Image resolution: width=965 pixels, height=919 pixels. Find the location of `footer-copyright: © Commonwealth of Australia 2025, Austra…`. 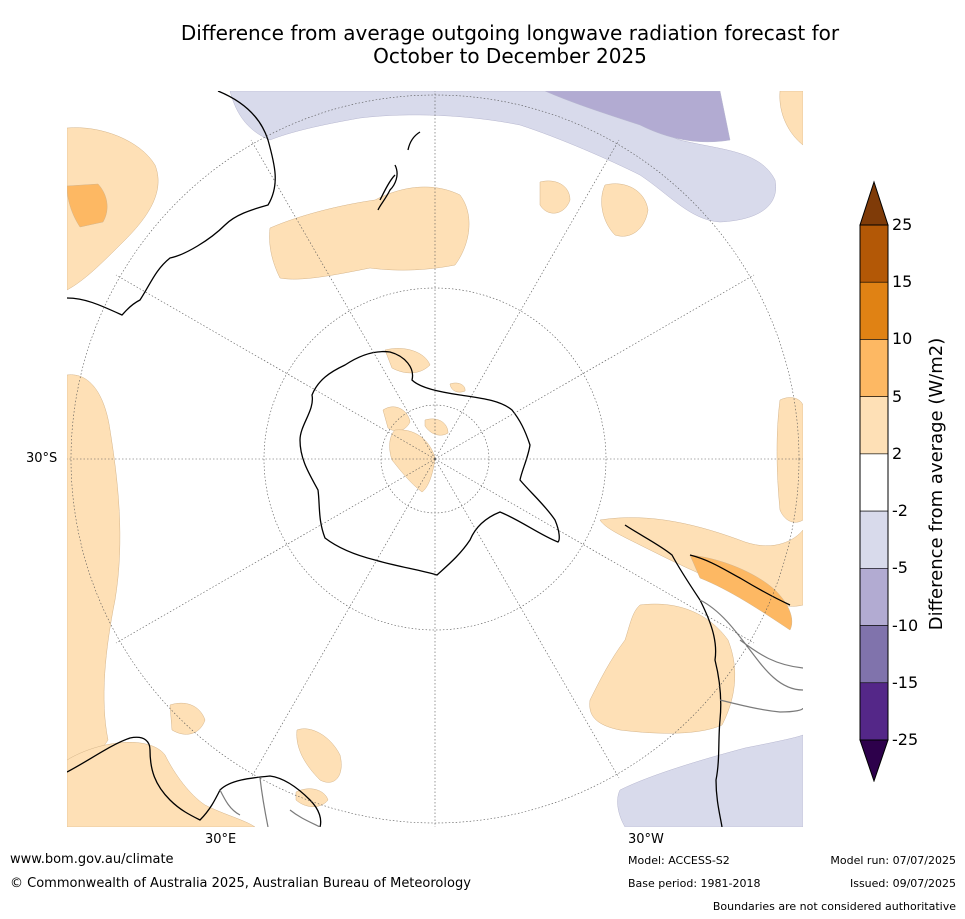

footer-copyright: © Commonwealth of Australia 2025, Austra… is located at coordinates (240, 883).